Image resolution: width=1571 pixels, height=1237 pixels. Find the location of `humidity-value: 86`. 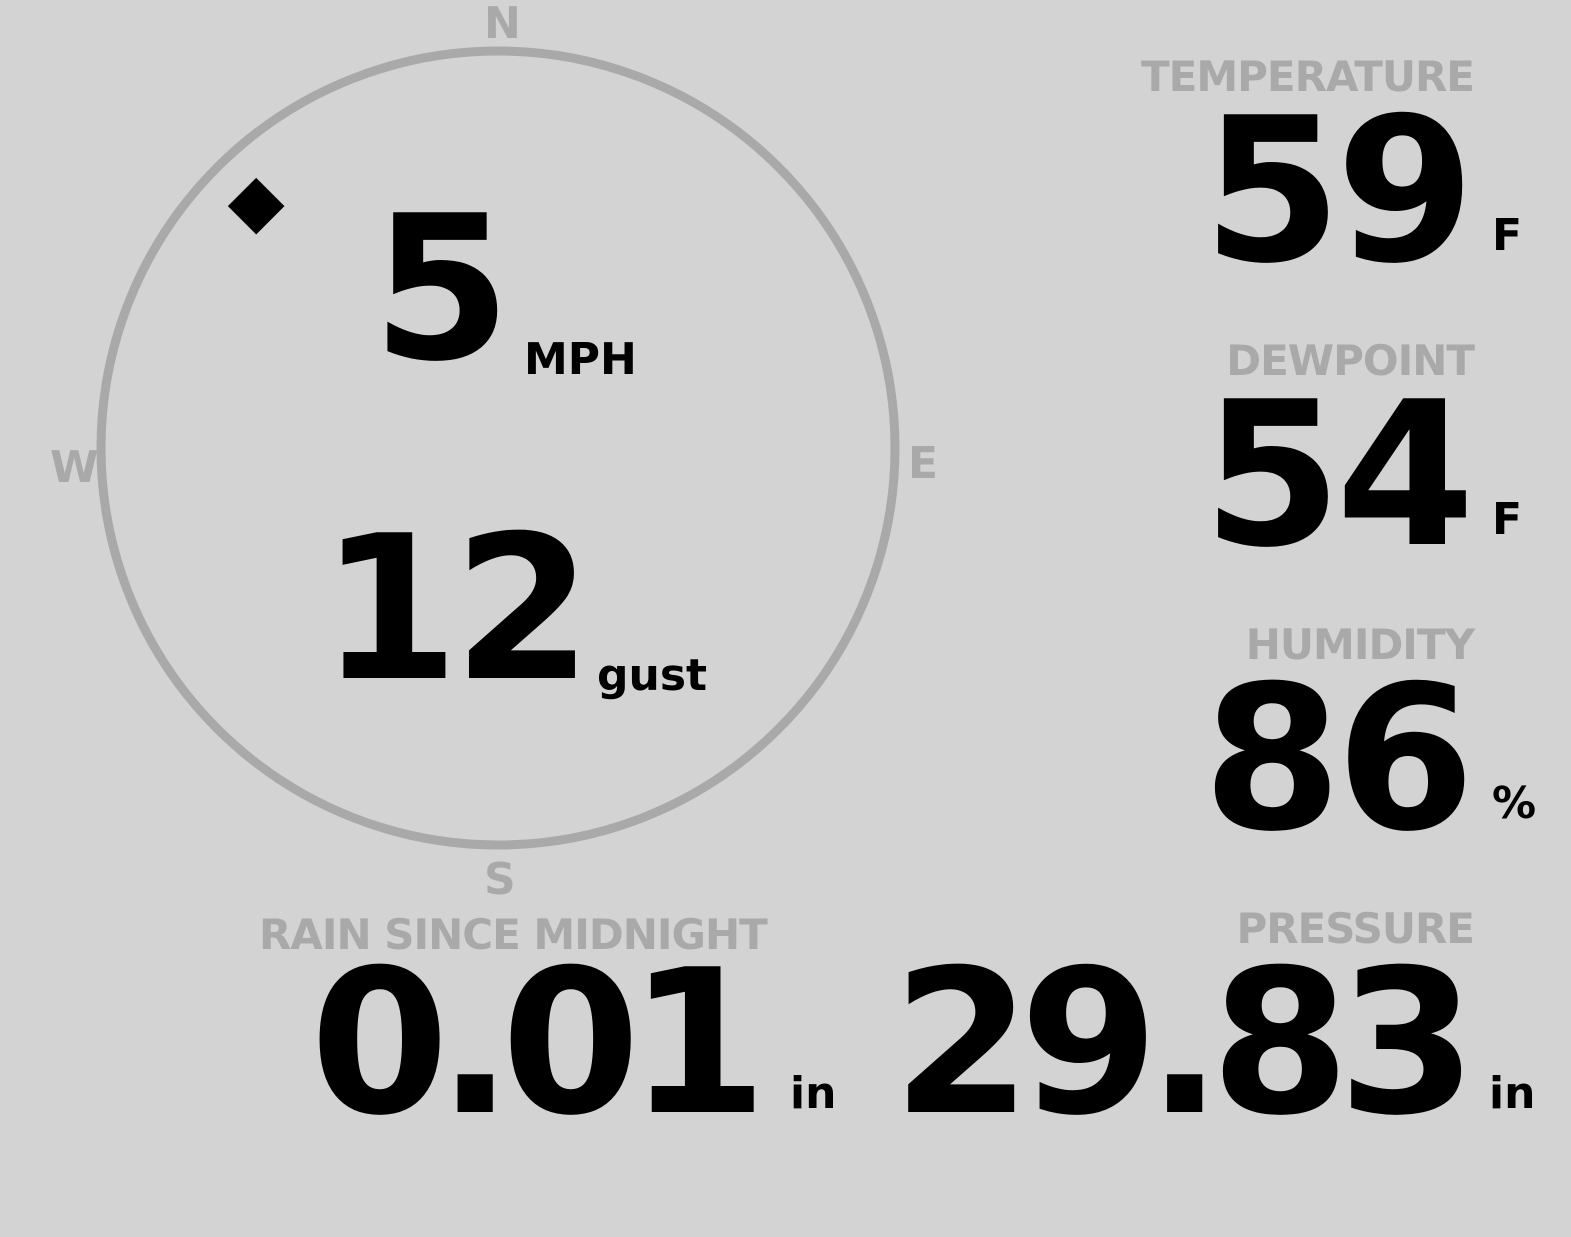

humidity-value: 86 is located at coordinates (1338, 759).